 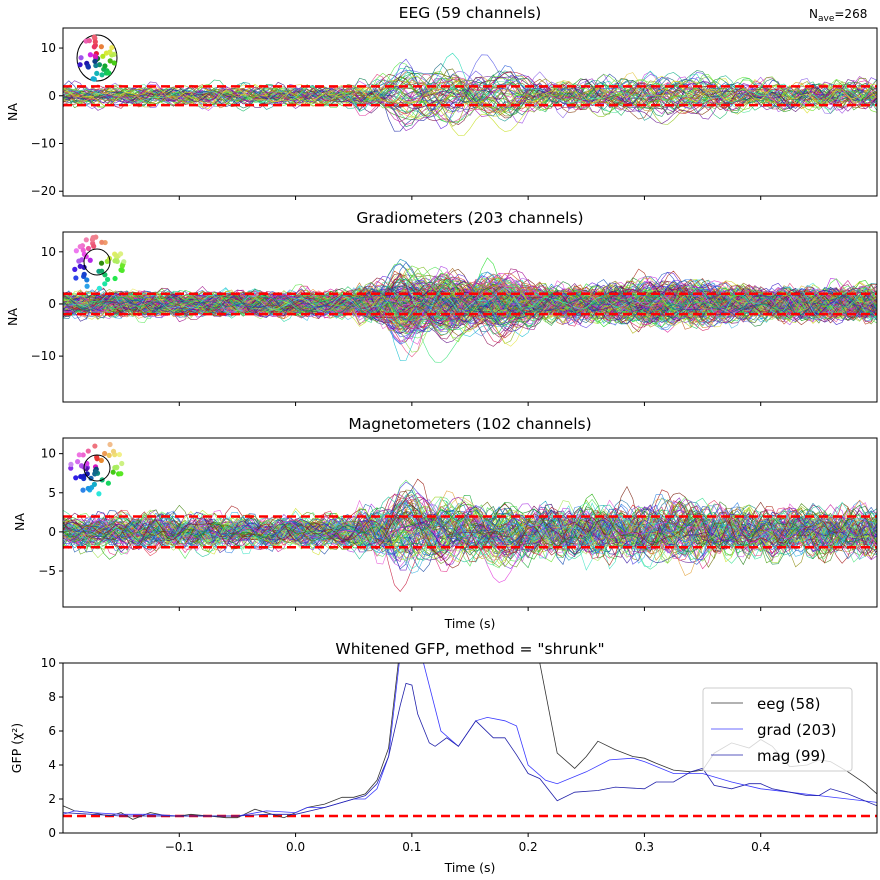 What do you see at coordinates (470, 623) in the screenshot?
I see `mag-xlabel: Time (s)` at bounding box center [470, 623].